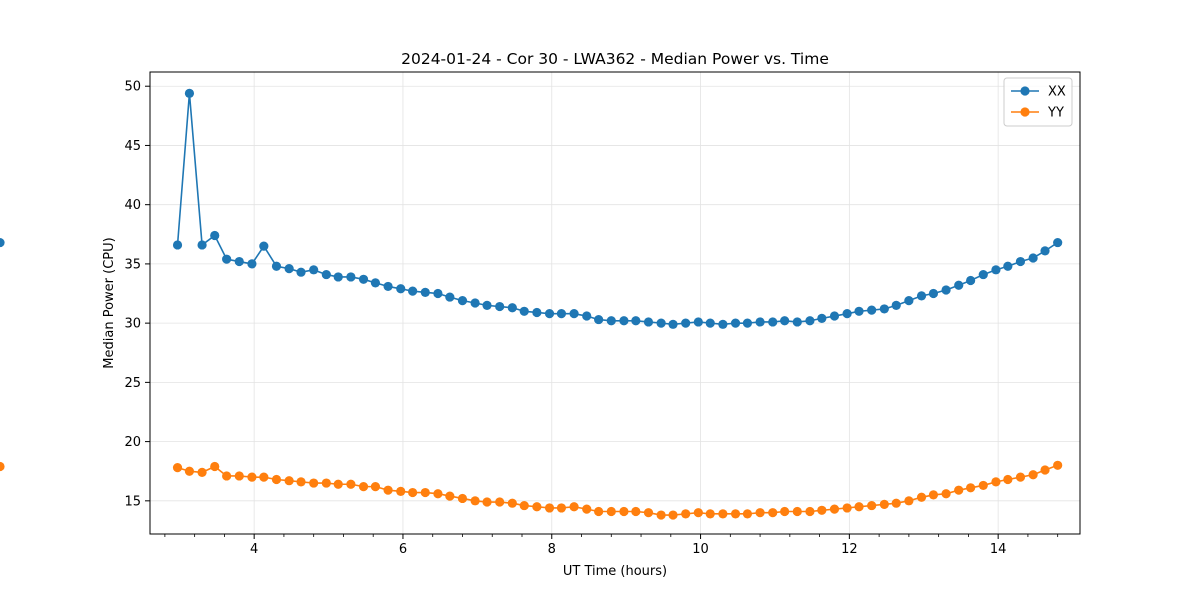 The height and width of the screenshot is (600, 1200). Describe the element at coordinates (1055, 113) in the screenshot. I see `legend-yy-label: YY` at that location.